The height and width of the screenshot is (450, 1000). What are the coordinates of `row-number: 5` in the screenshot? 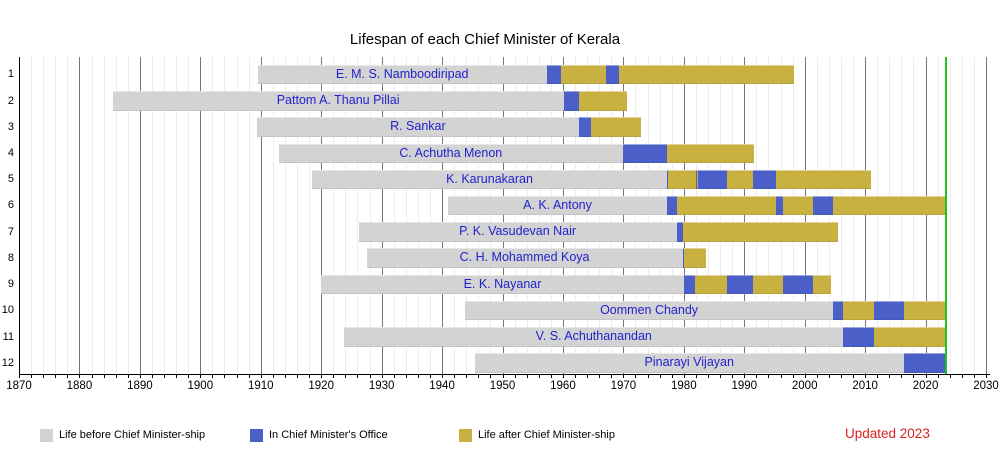 It's located at (10, 179).